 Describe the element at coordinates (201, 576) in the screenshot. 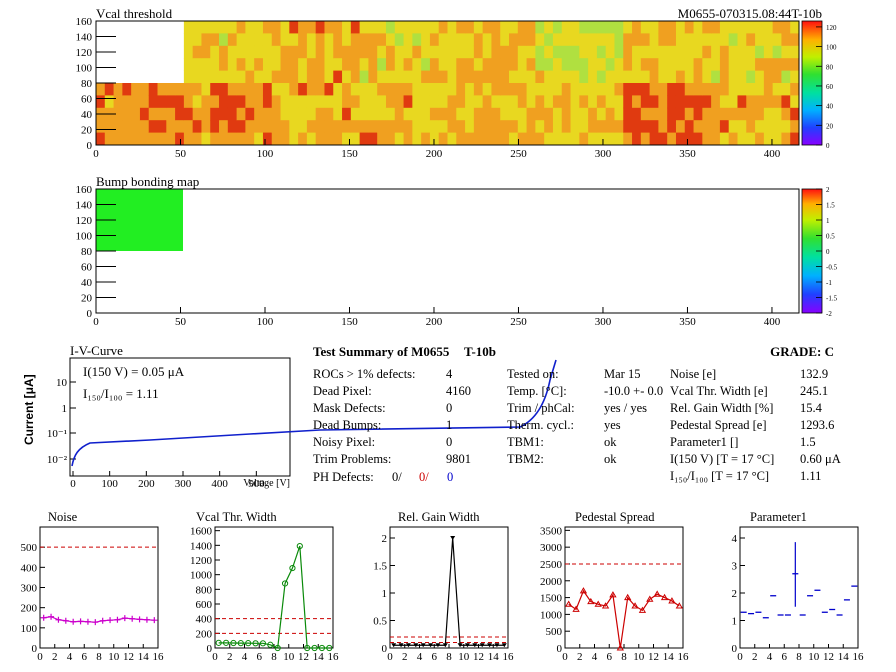

I see `roc-plot-y-tick-label: 1000` at that location.